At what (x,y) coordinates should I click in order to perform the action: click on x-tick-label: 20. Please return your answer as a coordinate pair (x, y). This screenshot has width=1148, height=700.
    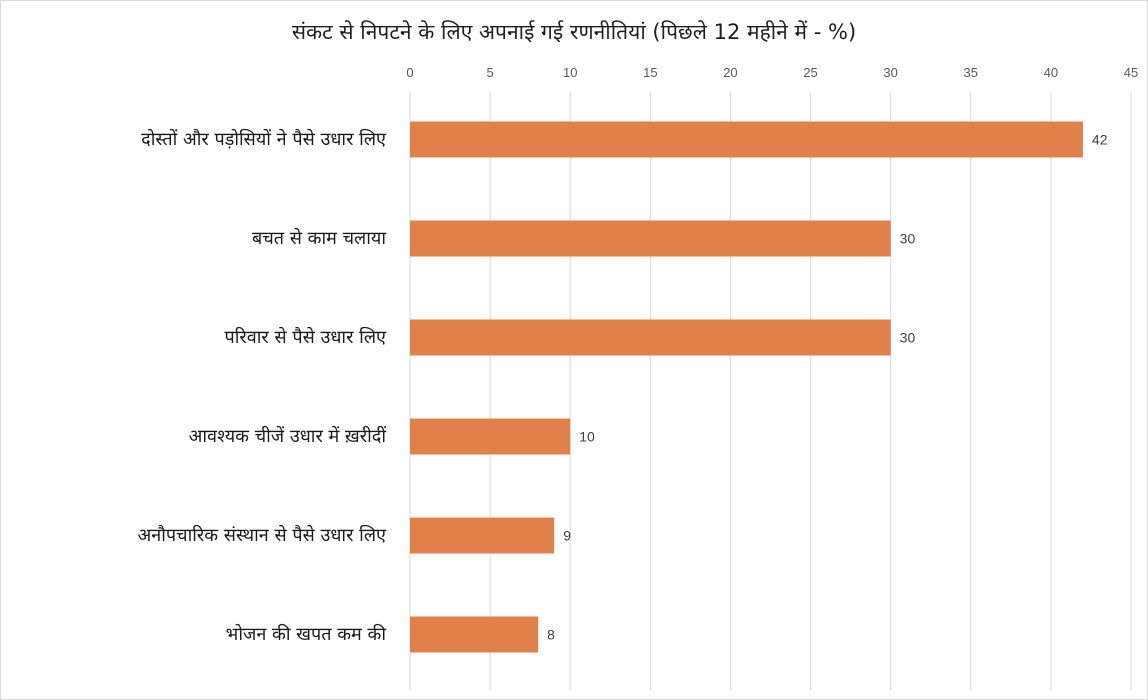
    Looking at the image, I should click on (730, 72).